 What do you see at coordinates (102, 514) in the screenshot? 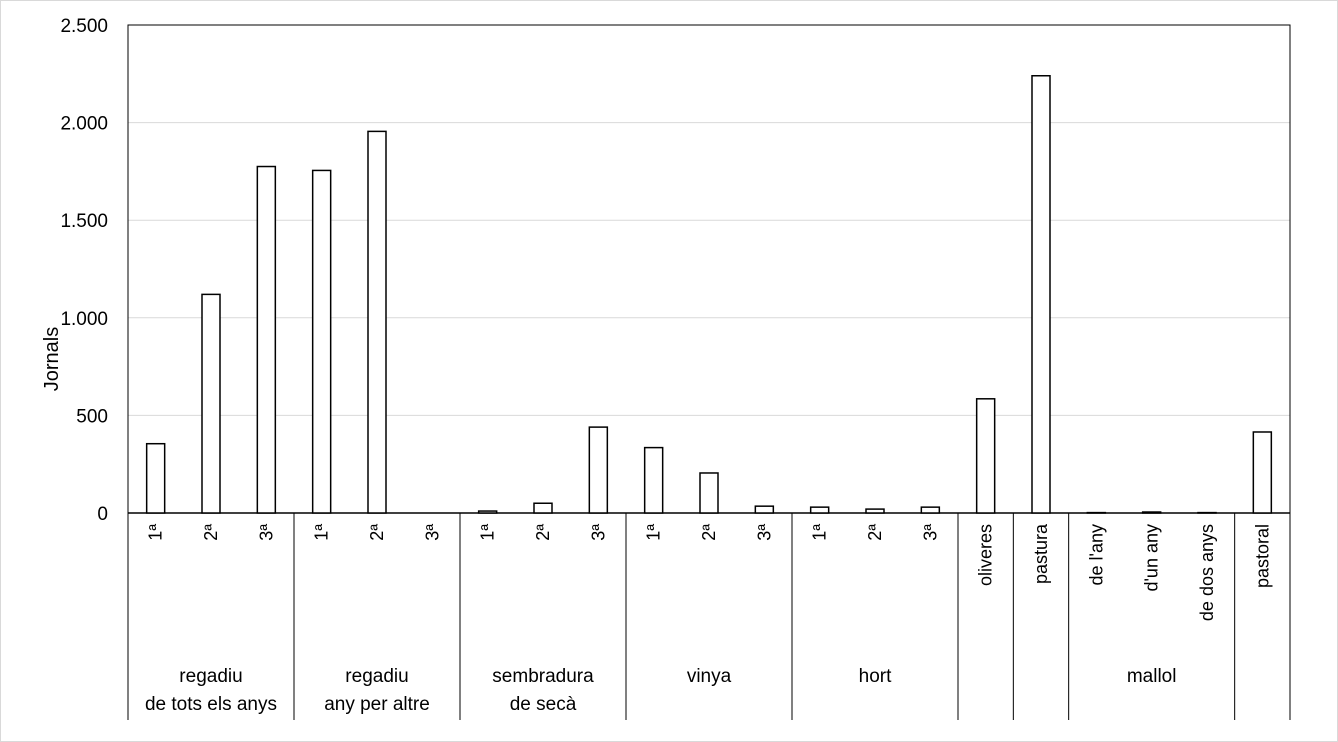
I see `y-tick-label: 0` at bounding box center [102, 514].